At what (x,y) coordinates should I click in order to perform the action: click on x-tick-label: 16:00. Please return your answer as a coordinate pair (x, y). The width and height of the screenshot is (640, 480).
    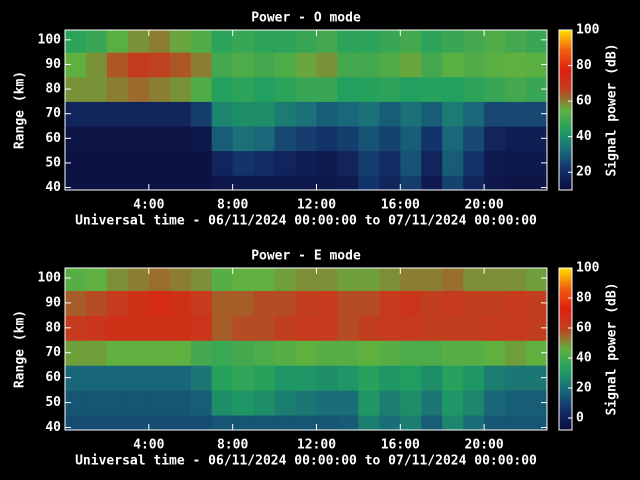
    Looking at the image, I should click on (400, 205).